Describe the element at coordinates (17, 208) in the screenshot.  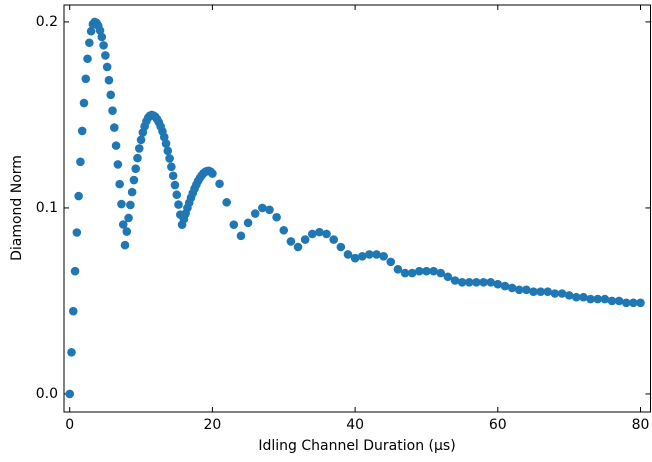
I see `y-axis-label: Diamond Norm` at that location.